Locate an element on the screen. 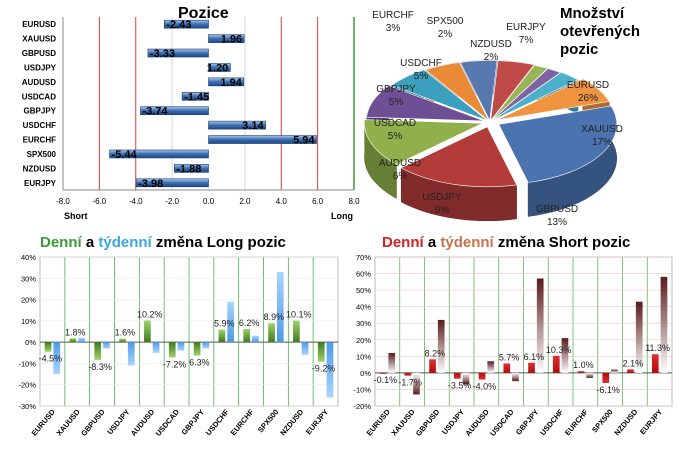 The image size is (680, 452). pie-label: SPX500 is located at coordinates (445, 21).